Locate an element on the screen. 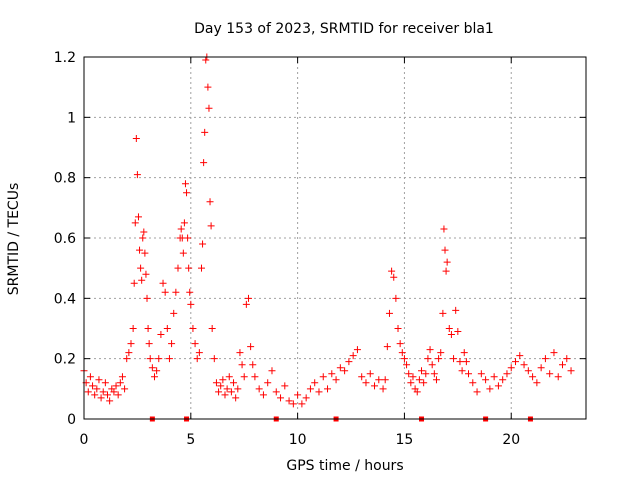  x-axis-label: GPS time / hours is located at coordinates (344, 466).